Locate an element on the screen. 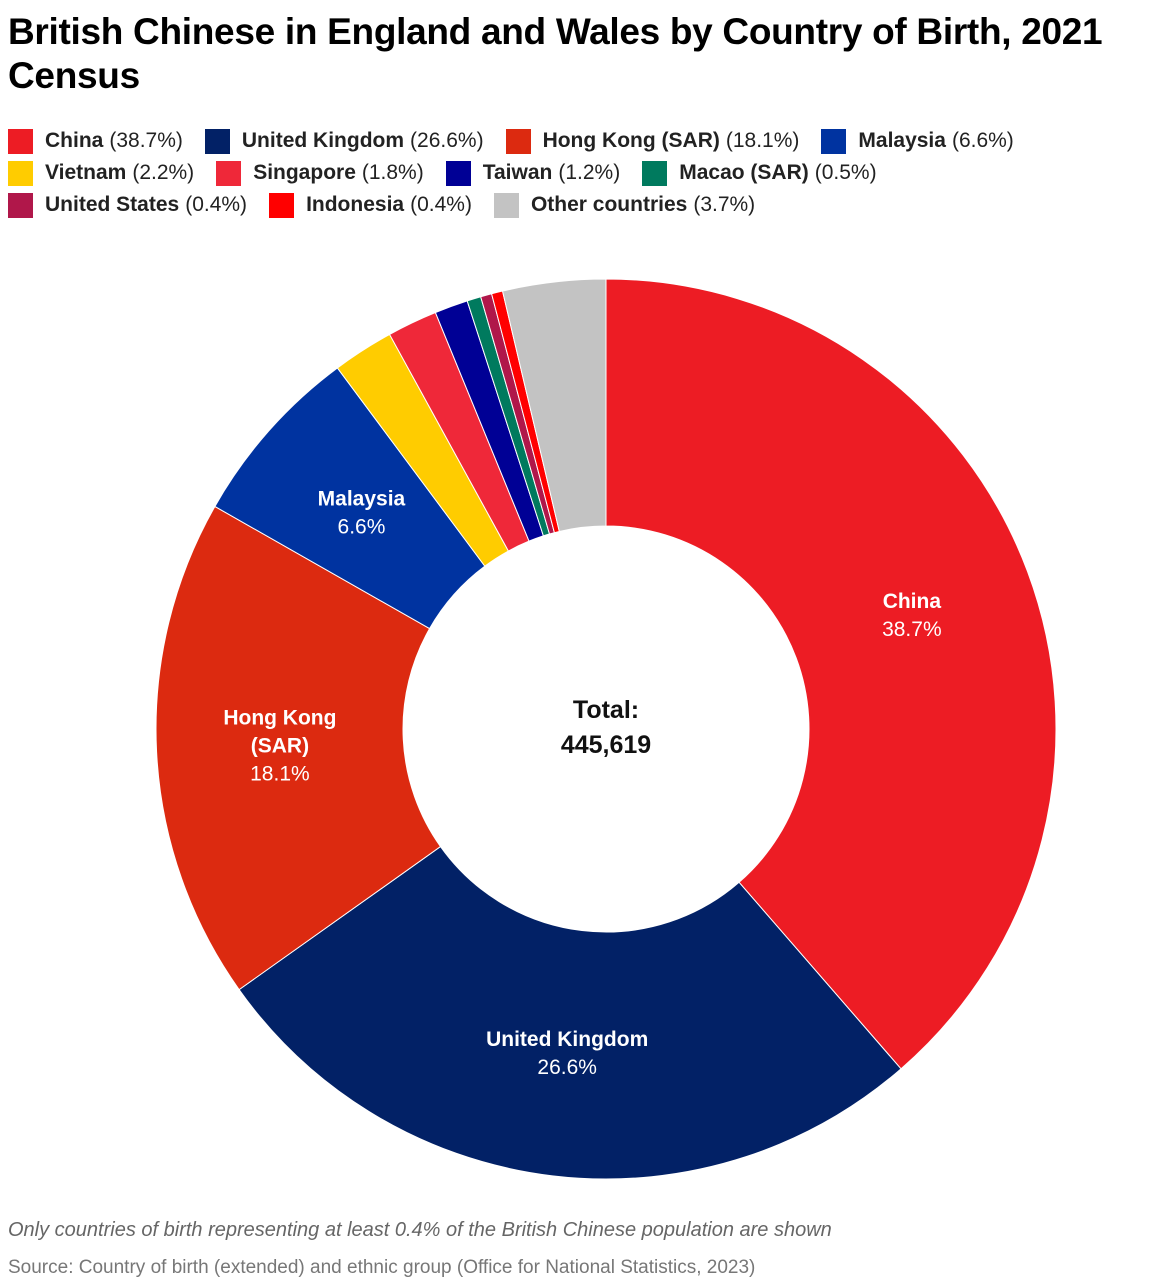 The width and height of the screenshot is (1169, 1282). legend-label: Indonesia is located at coordinates (355, 204).